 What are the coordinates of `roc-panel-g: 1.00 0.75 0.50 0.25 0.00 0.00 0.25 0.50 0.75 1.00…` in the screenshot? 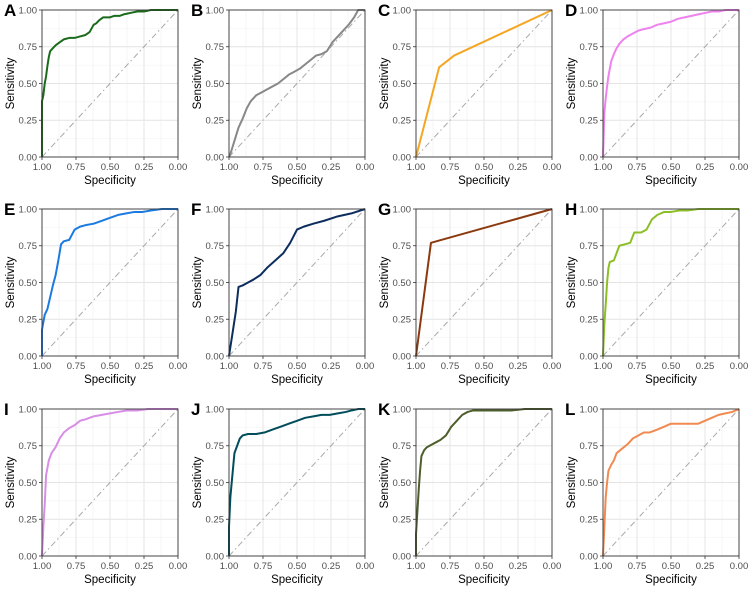 It's located at (467, 297).